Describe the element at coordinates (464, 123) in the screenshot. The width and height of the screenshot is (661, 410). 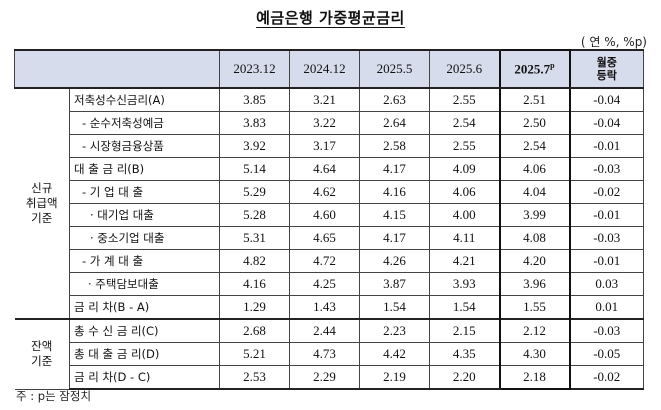
I see `cell: 2.54` at that location.